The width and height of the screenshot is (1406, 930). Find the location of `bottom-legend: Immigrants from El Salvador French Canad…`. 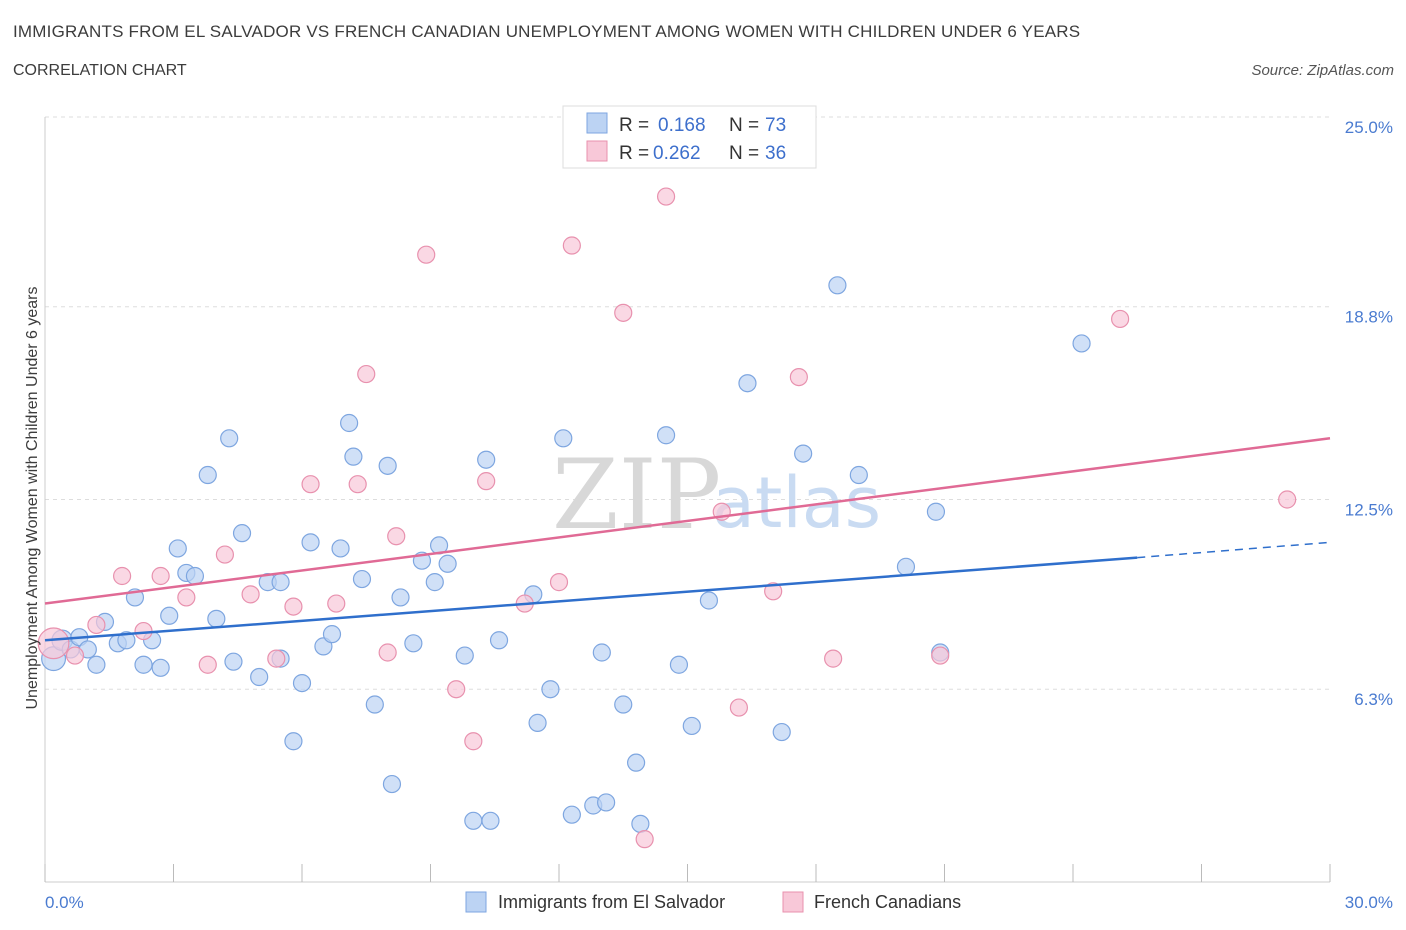

bottom-legend: Immigrants from El Salvador French Canad… is located at coordinates (713, 902).